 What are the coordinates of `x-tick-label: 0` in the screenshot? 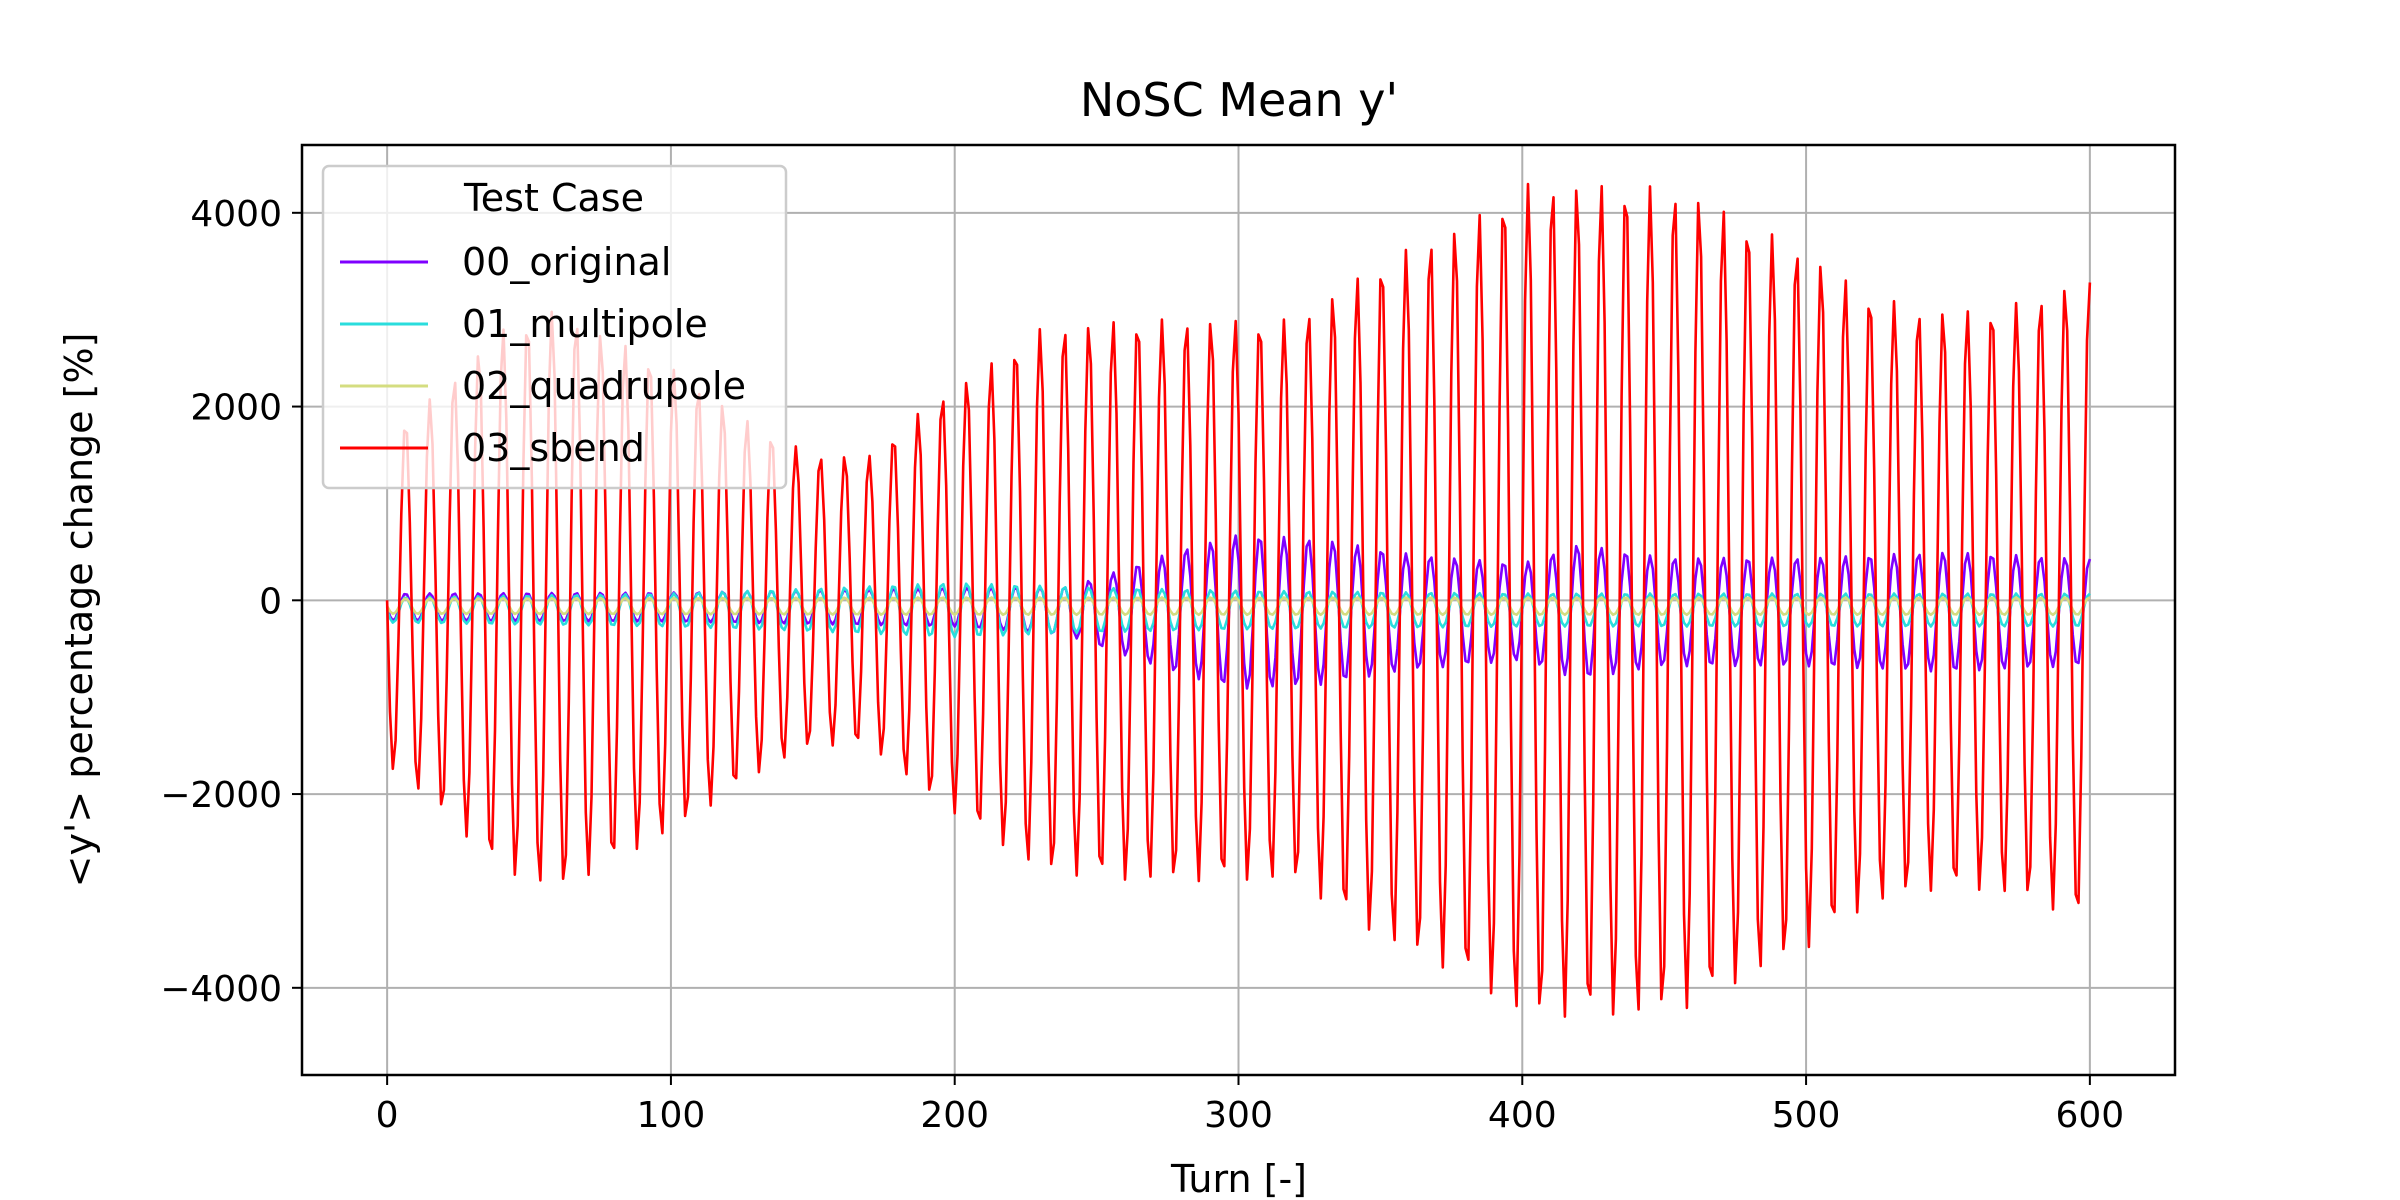 It's located at (387, 1115).